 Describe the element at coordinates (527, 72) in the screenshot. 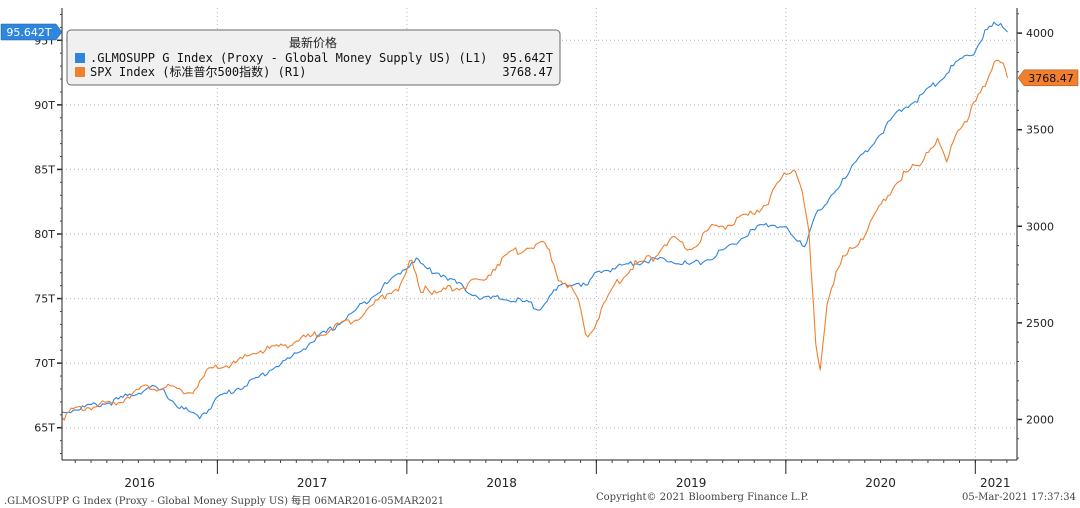

I see `legend-value-spx: 3768.47` at that location.